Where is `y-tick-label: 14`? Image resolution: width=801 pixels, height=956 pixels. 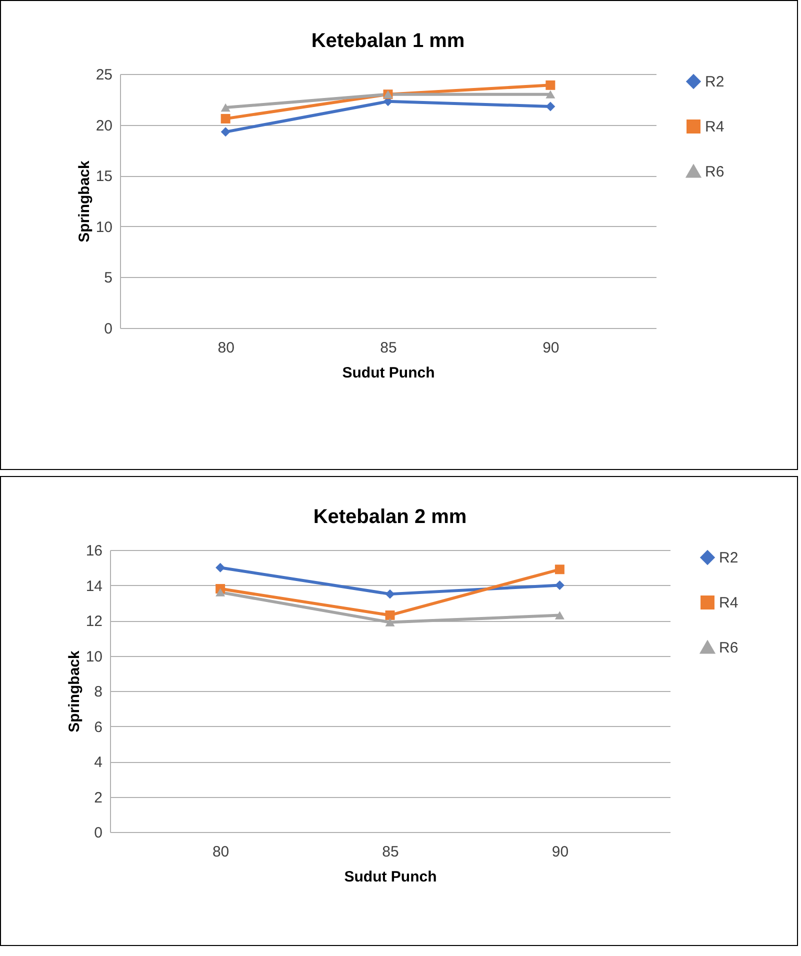
y-tick-label: 14 is located at coordinates (94, 586).